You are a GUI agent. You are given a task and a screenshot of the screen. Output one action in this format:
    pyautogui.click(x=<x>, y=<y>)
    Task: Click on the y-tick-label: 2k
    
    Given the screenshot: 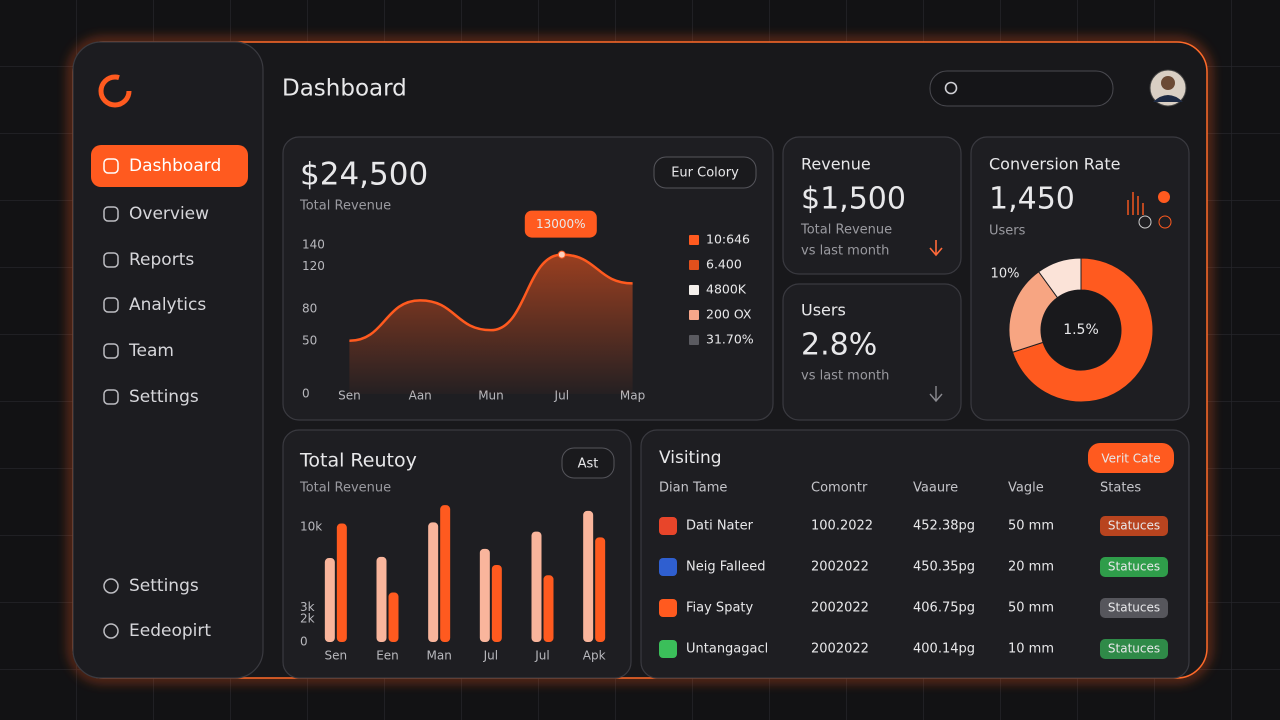 What is the action you would take?
    pyautogui.click(x=307, y=619)
    